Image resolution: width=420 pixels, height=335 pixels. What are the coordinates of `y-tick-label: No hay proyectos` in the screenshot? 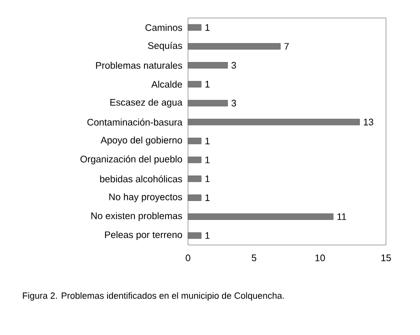 It's located at (145, 197).